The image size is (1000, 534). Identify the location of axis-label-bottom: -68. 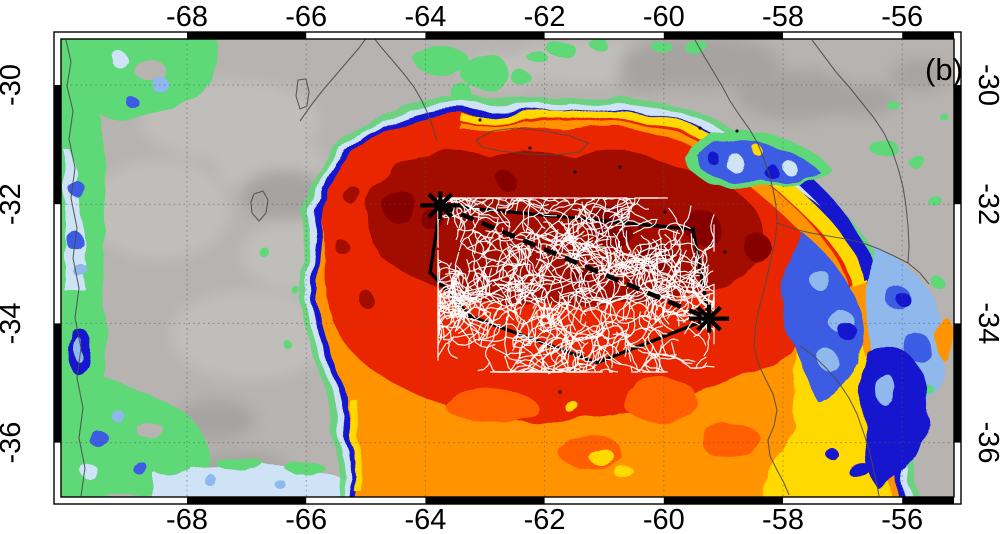
(187, 519).